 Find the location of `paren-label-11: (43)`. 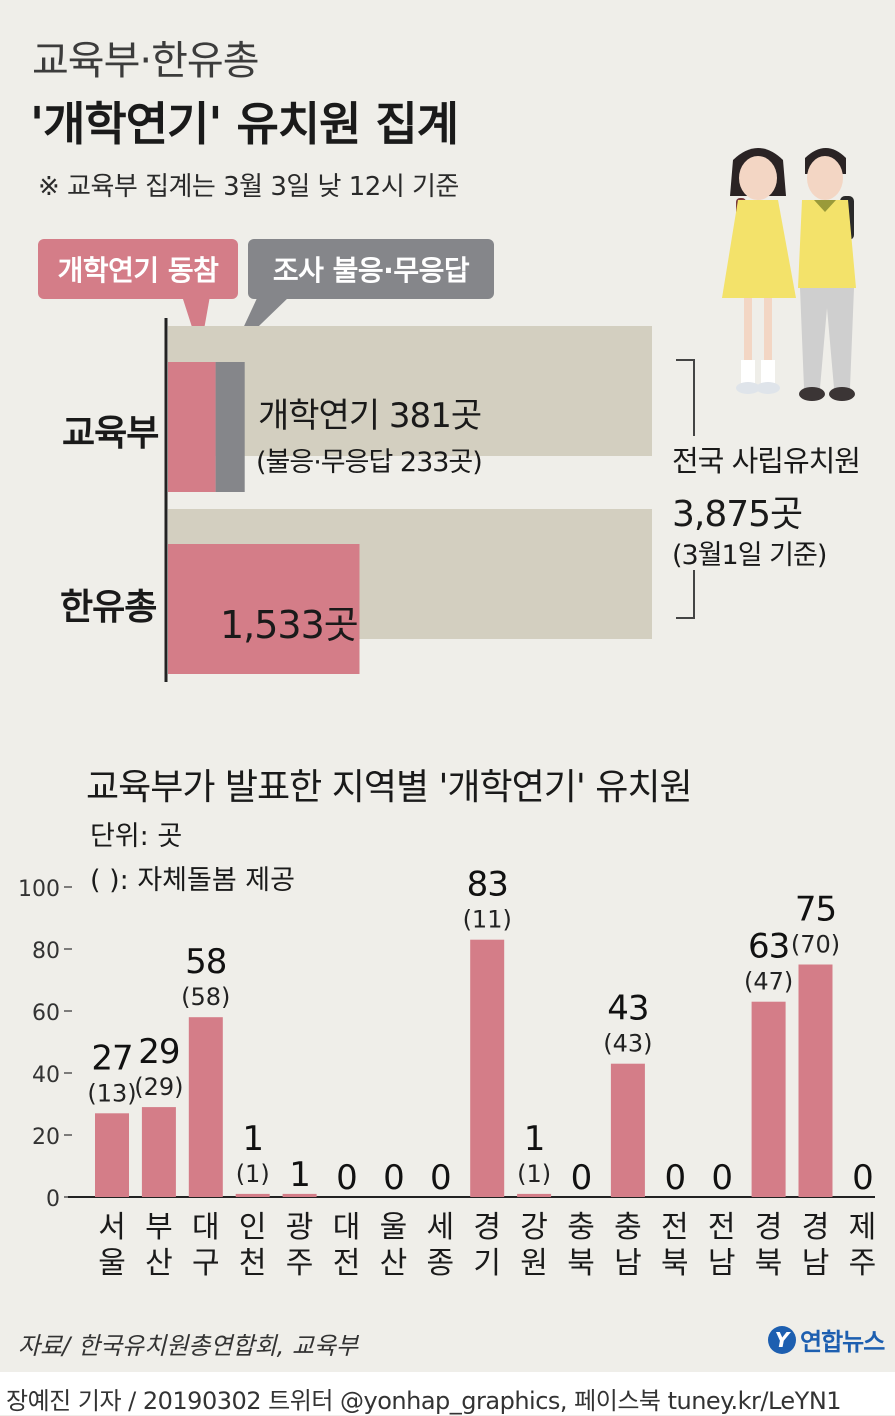

paren-label-11: (43) is located at coordinates (627, 1044).